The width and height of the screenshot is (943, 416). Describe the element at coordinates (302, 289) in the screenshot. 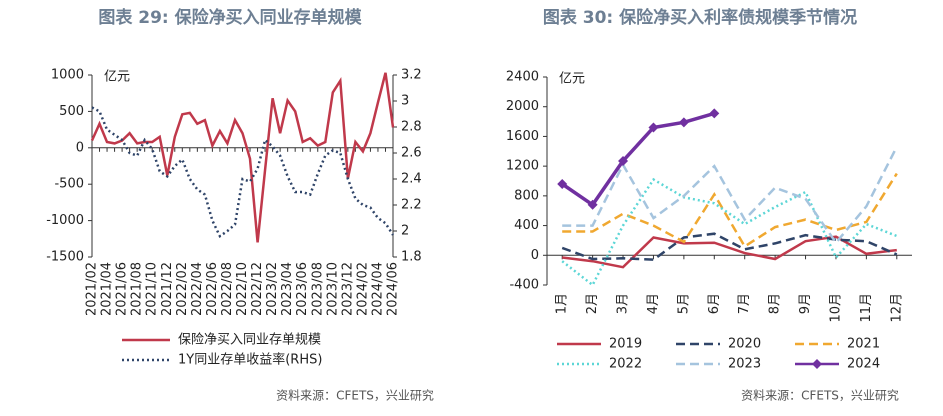

I see `x-tick-label: 2023/06` at that location.